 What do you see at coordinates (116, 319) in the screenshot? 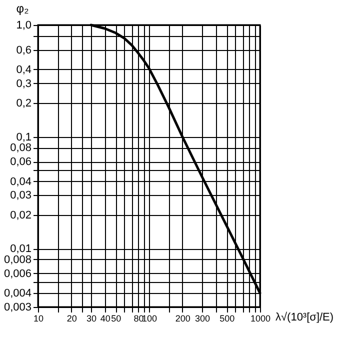
I see `x-tick-label: 50` at bounding box center [116, 319].